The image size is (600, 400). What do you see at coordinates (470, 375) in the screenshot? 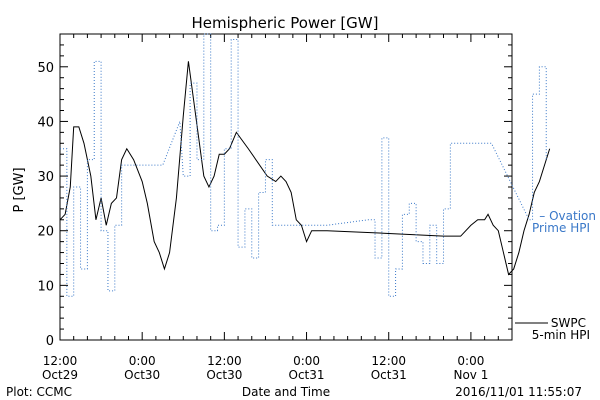
I see `x-tick-label-date: Nov 1` at bounding box center [470, 375].